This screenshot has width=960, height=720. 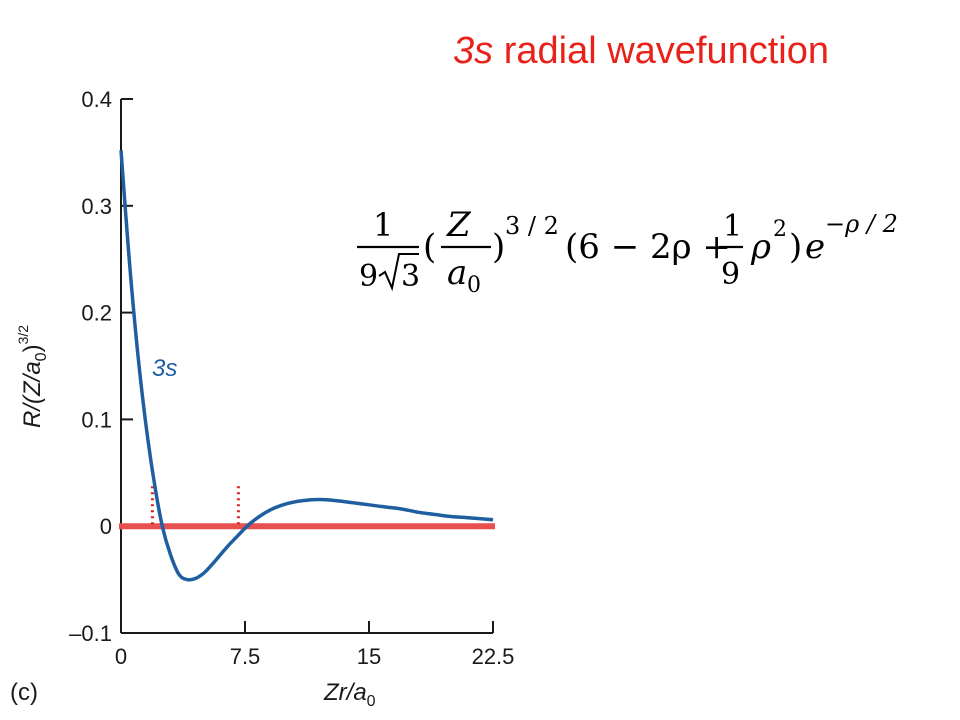 I want to click on y-tick-label: 0.2, so click(x=96, y=313).